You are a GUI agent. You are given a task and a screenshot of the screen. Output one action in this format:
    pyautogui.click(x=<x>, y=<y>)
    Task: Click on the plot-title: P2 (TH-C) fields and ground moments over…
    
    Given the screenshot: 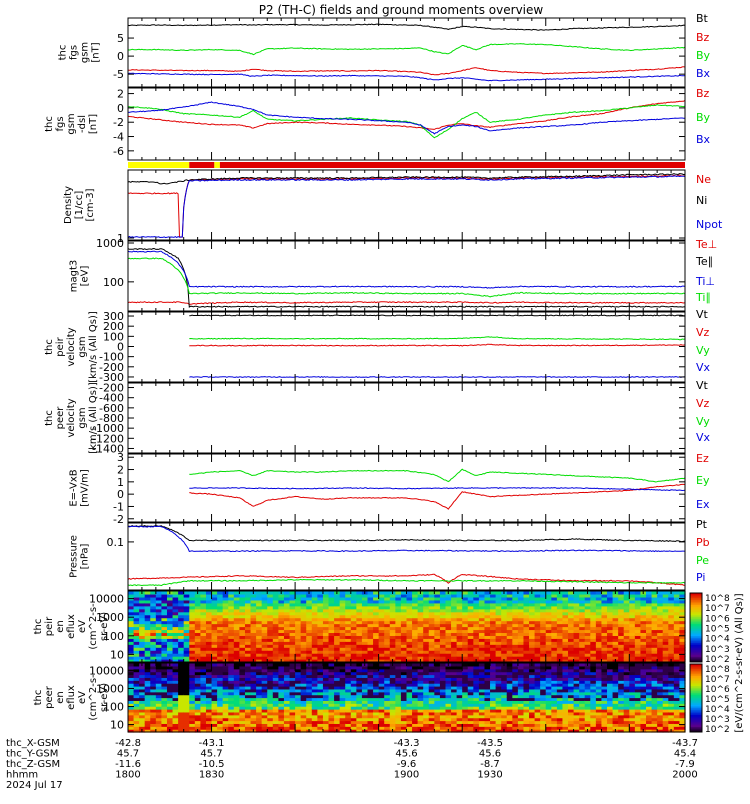 What is the action you would take?
    pyautogui.click(x=401, y=10)
    